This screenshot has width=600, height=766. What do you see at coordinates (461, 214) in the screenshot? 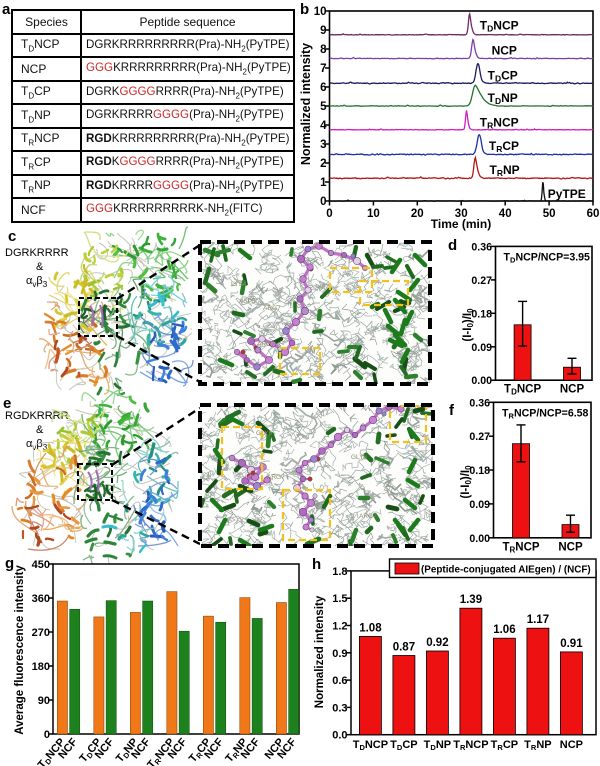
I see `svg-text: 30` at bounding box center [461, 214].